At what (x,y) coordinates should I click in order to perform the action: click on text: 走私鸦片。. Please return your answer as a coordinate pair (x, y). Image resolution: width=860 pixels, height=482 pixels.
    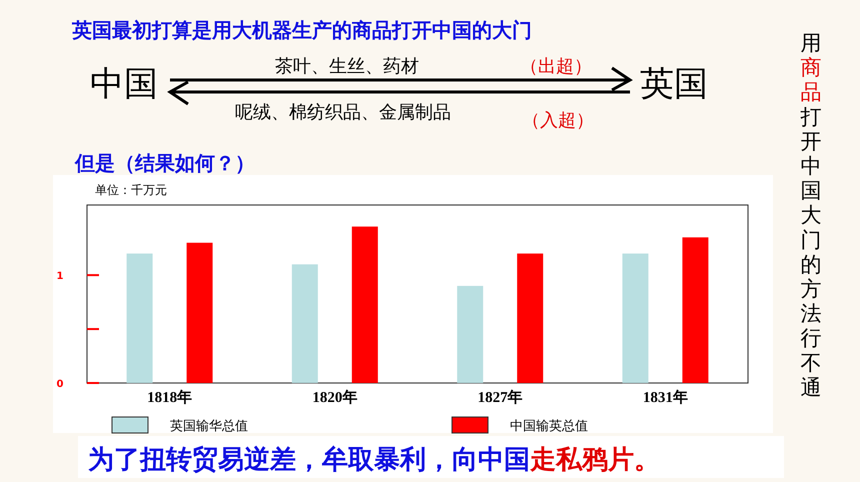
    Looking at the image, I should click on (594, 460).